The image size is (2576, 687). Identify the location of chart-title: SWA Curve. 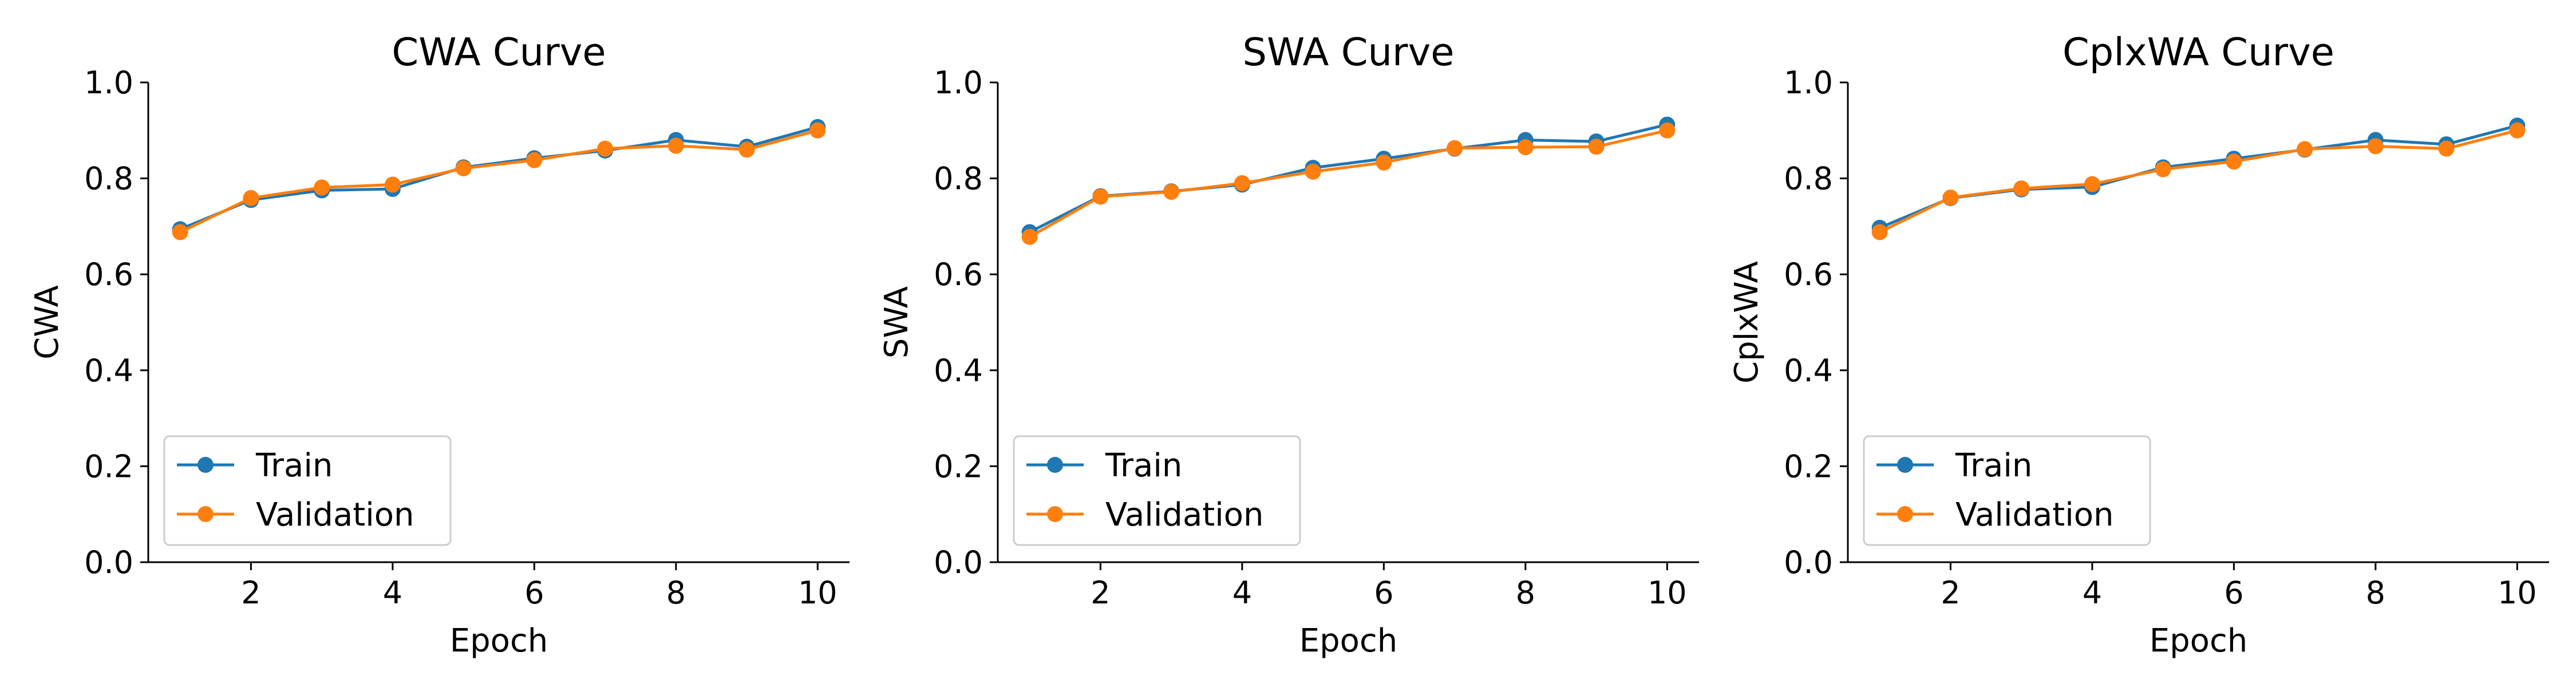
(1349, 52).